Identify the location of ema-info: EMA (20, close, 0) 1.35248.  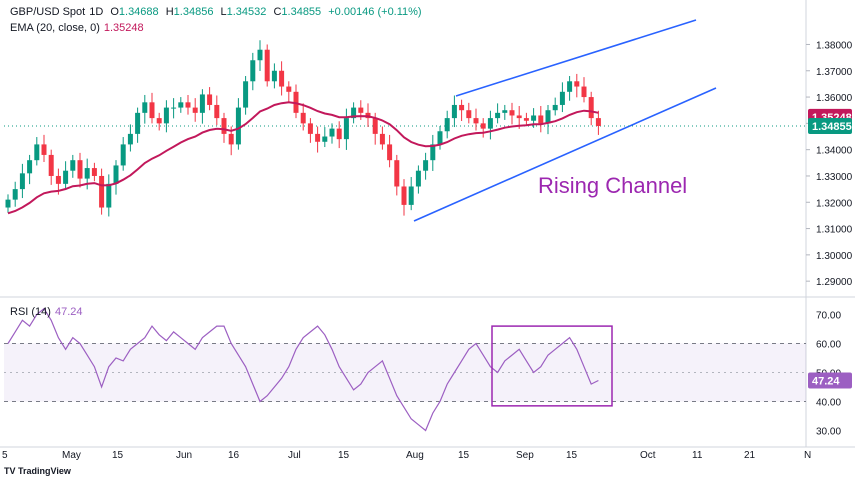
(79, 28).